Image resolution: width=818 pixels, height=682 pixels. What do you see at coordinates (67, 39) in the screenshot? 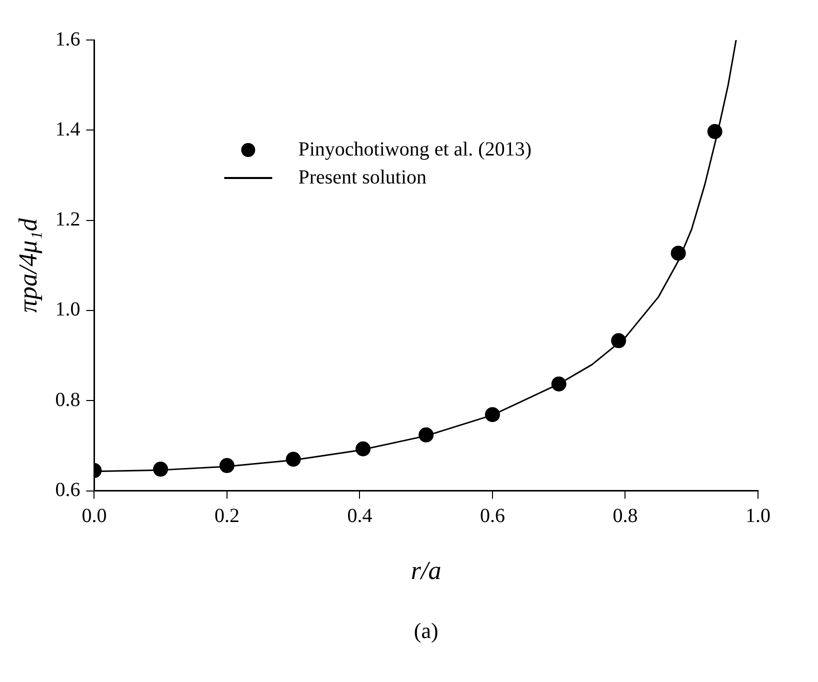
I see `y-tick-label: 1.6` at bounding box center [67, 39].